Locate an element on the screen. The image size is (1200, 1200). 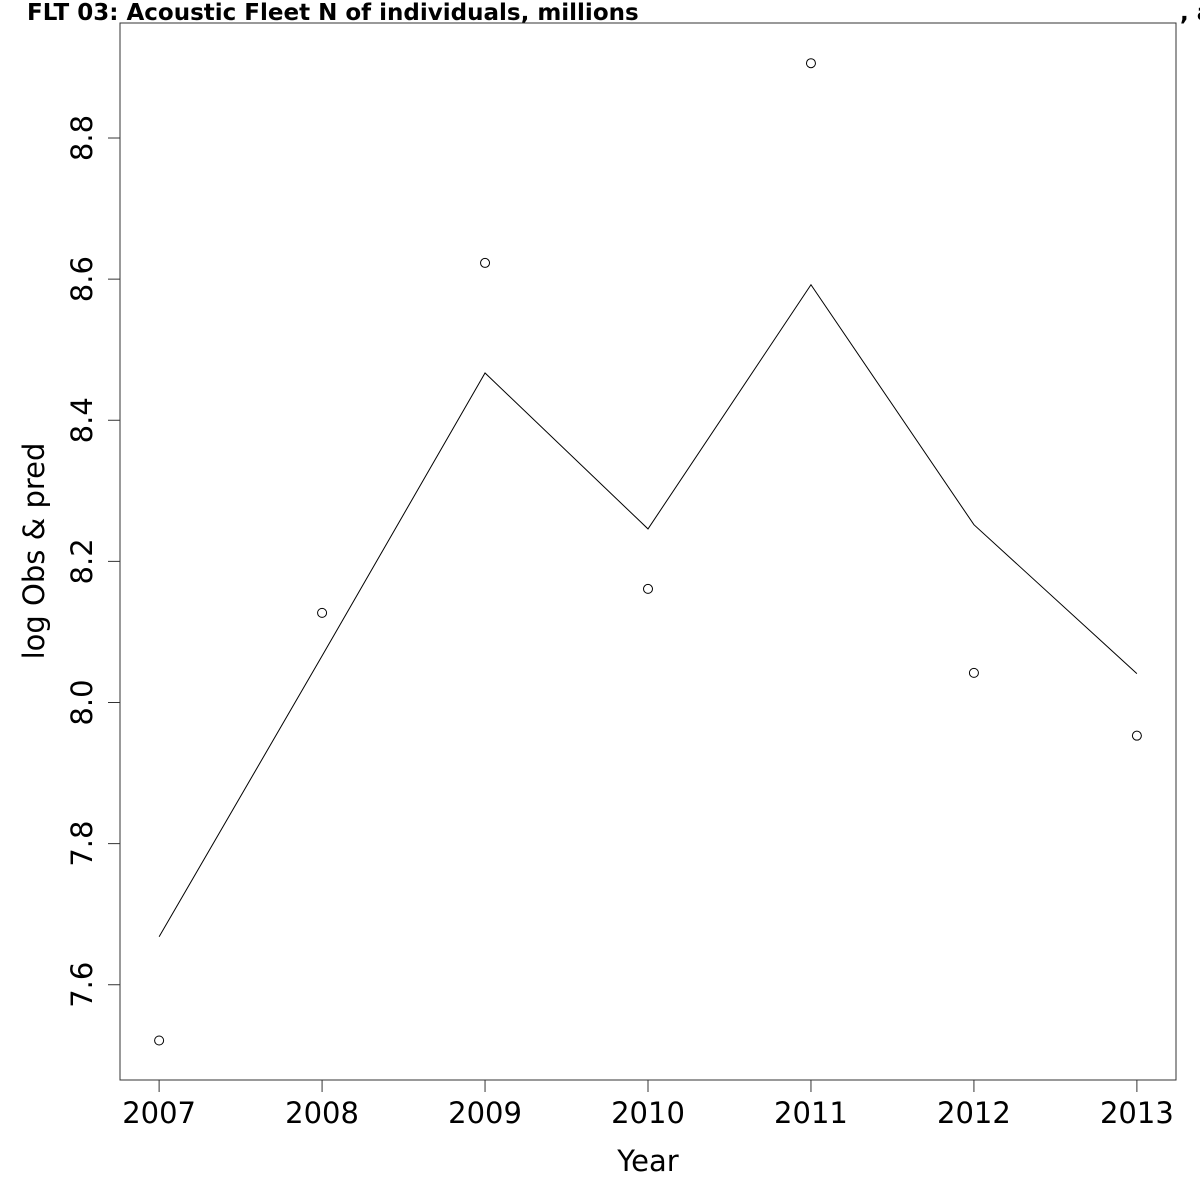
y-tick-label: 8.2 is located at coordinates (82, 561).